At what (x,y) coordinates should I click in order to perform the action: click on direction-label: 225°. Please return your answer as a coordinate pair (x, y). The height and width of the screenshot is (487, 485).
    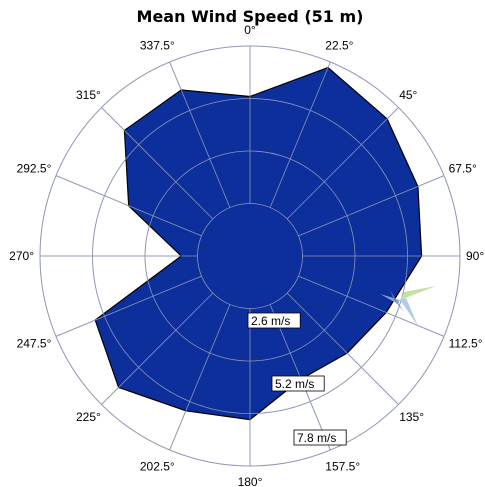
    Looking at the image, I should click on (88, 417).